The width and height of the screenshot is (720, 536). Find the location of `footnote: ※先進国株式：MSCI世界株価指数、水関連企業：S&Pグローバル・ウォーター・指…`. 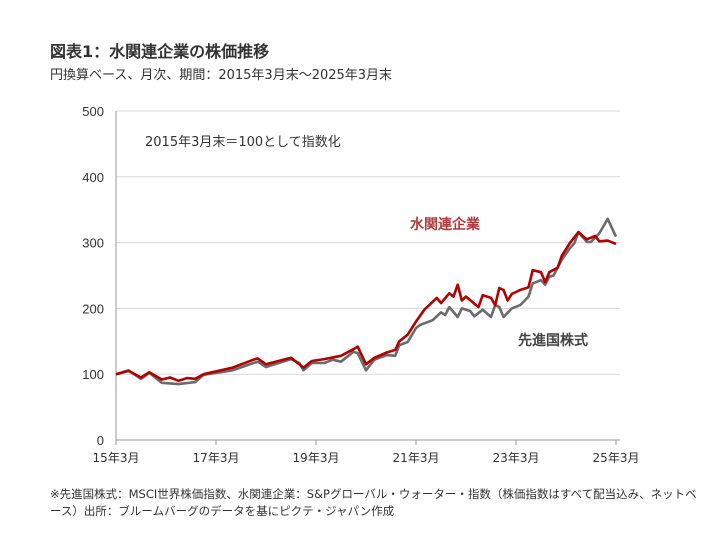

footnote: ※先進国株式：MSCI世界株価指数、水関連企業：S&Pグローバル・ウォーター・指… is located at coordinates (373, 502).